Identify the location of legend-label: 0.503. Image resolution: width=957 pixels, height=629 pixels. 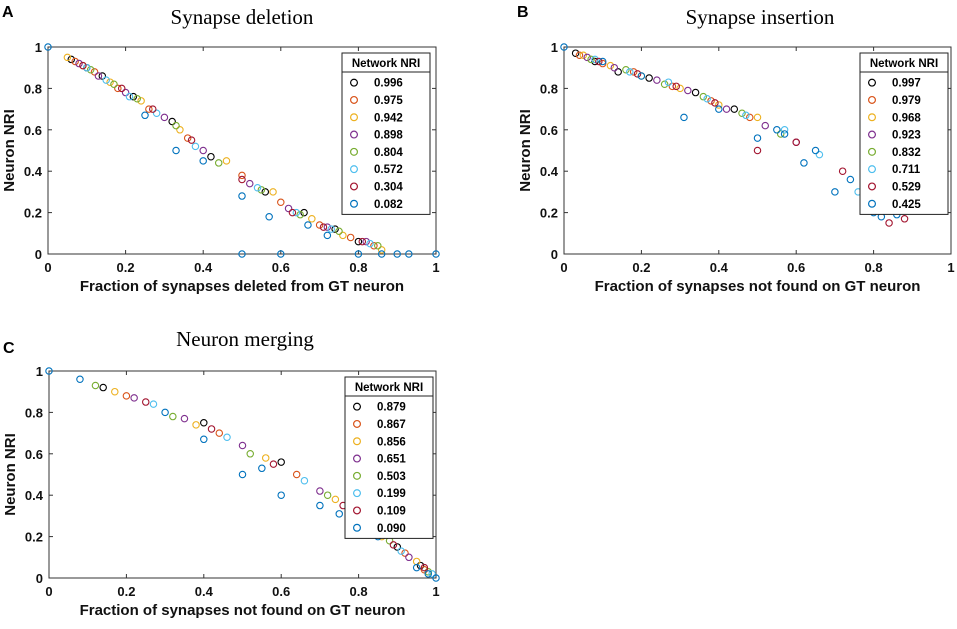
(391, 477).